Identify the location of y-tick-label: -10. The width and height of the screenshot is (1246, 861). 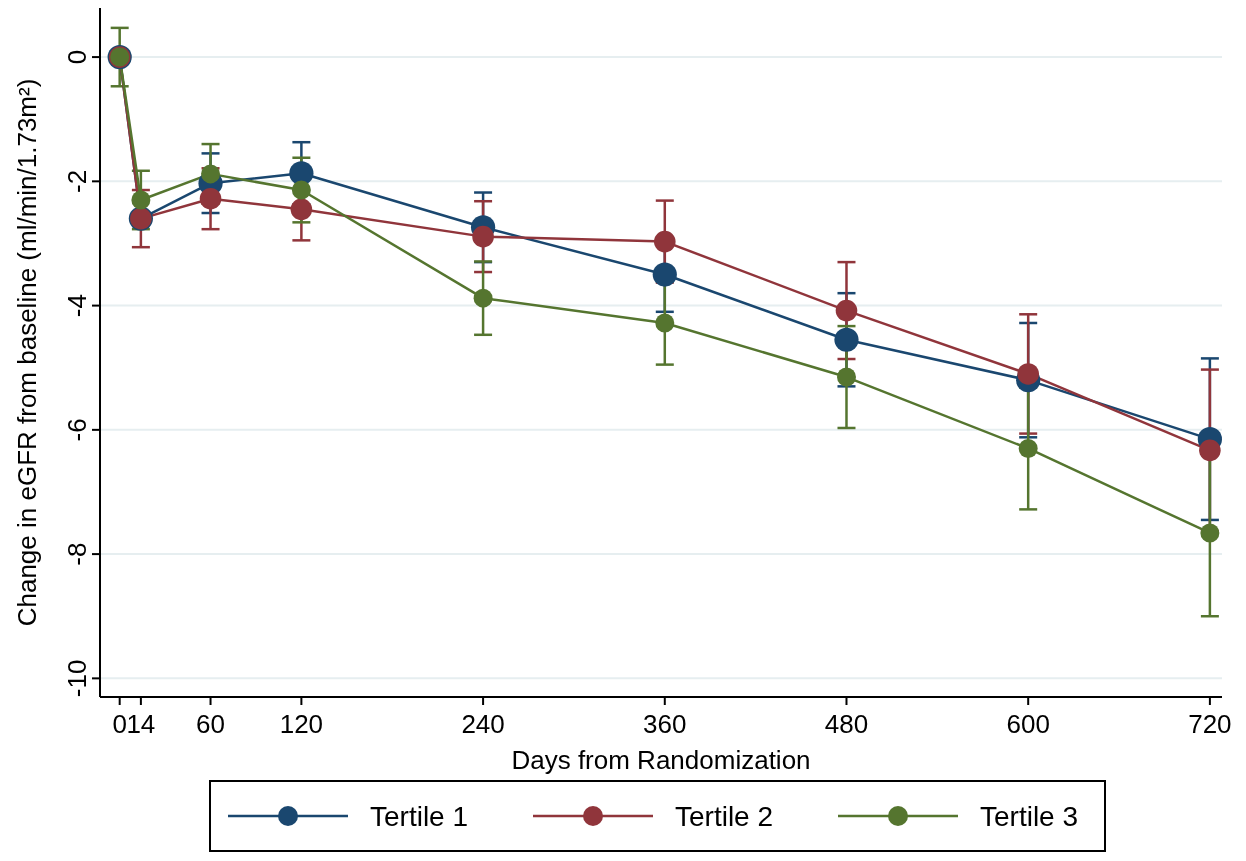
(77, 678).